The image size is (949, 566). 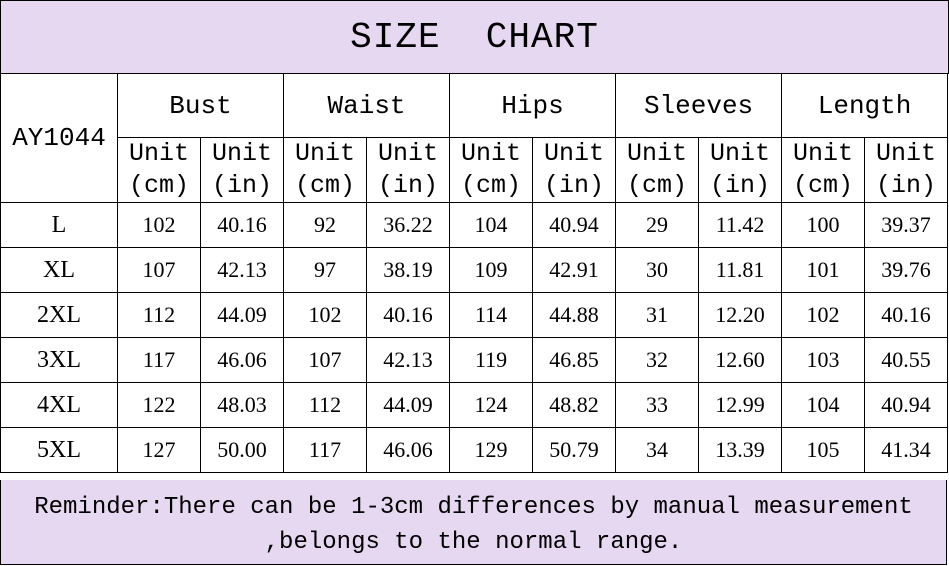 I want to click on table-cell: 109, so click(x=491, y=270).